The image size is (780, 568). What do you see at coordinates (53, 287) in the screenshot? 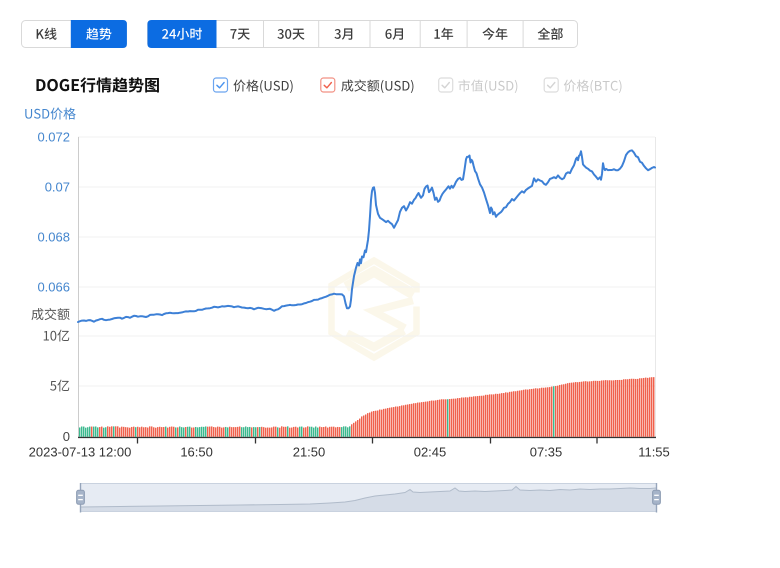
I see `svg-text: 0.066` at bounding box center [53, 287].